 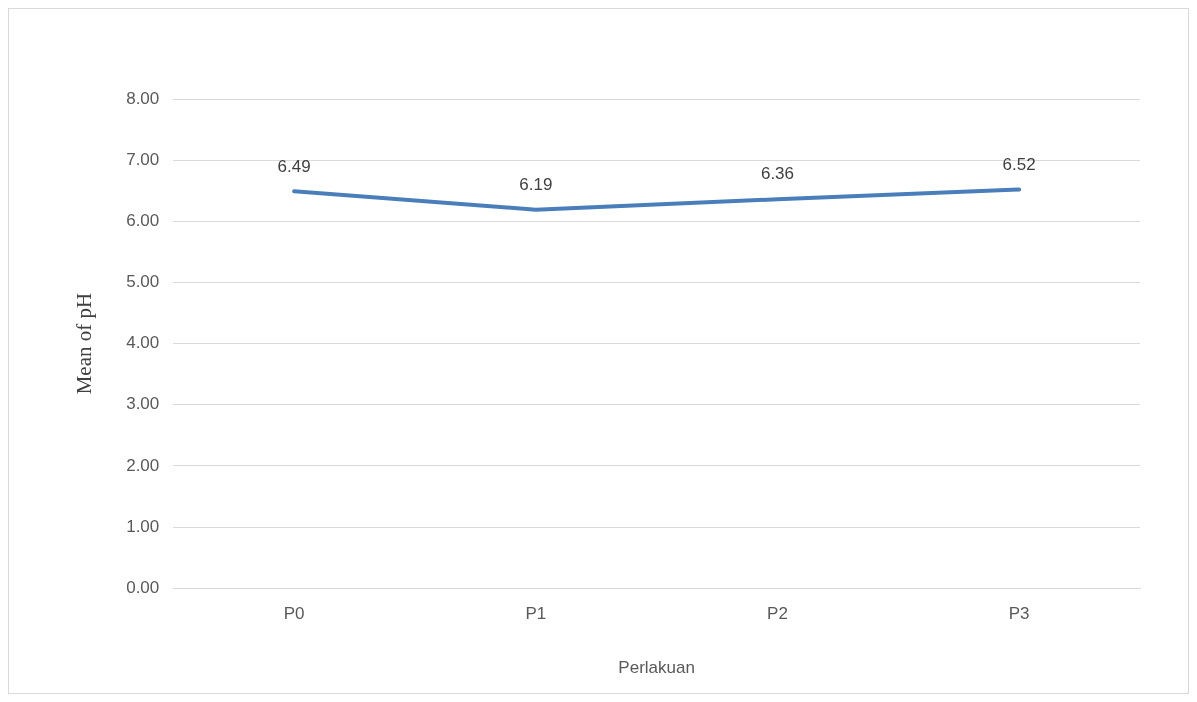 I want to click on x-tick-label: P3, so click(x=1019, y=614).